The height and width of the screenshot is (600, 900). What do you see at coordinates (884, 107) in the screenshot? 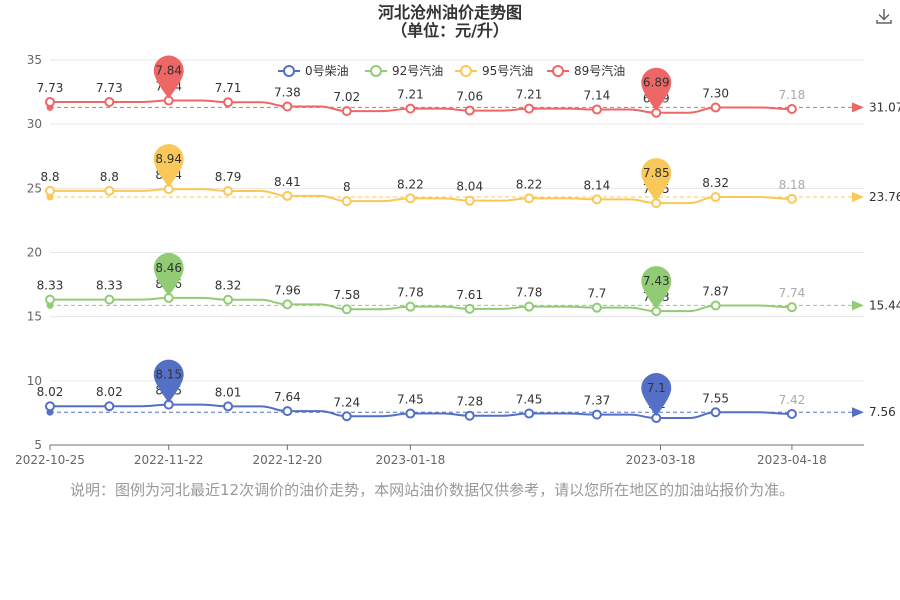
I see `average-label: 31.07` at bounding box center [884, 107].